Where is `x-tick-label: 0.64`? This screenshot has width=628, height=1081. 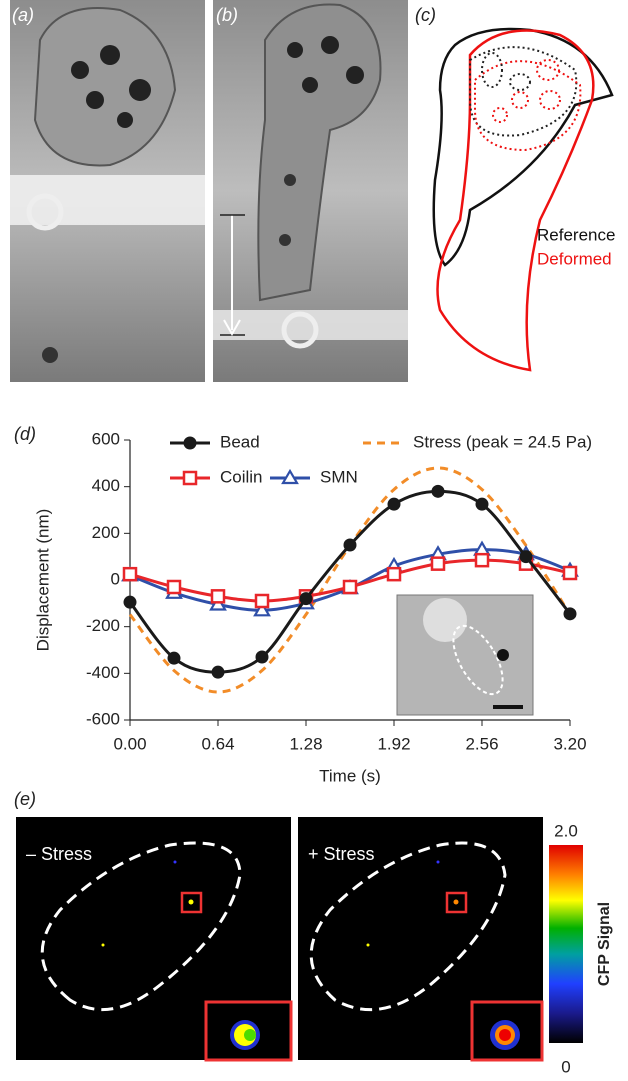
x-tick-label: 0.64 is located at coordinates (217, 743).